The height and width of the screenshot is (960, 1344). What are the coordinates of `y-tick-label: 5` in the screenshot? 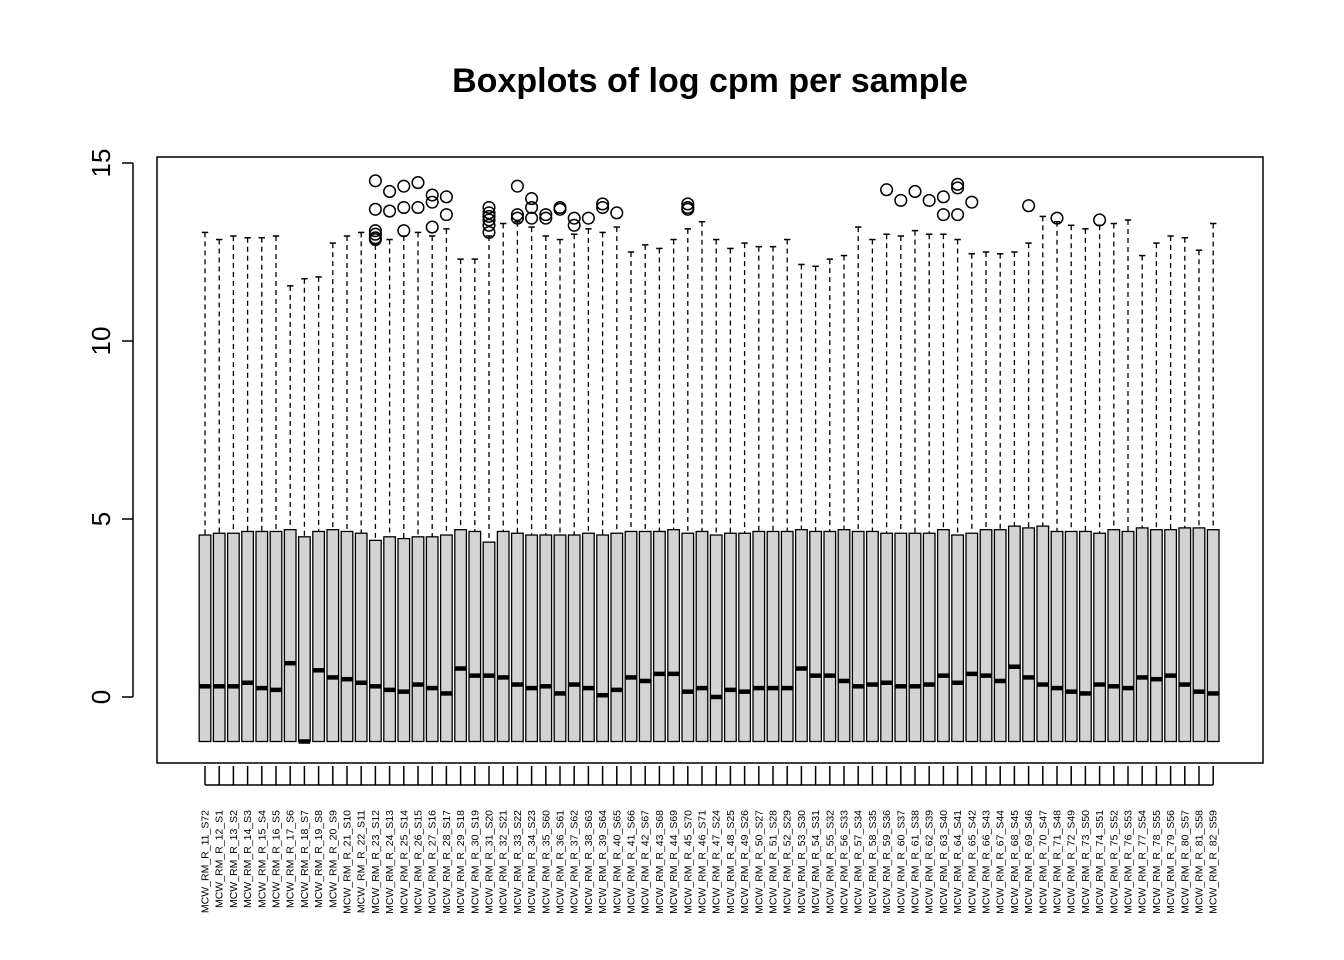 It's located at (101, 519).